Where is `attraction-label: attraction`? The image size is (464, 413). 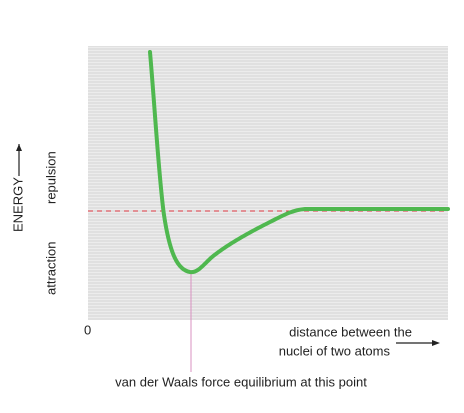 attraction-label: attraction is located at coordinates (50, 268).